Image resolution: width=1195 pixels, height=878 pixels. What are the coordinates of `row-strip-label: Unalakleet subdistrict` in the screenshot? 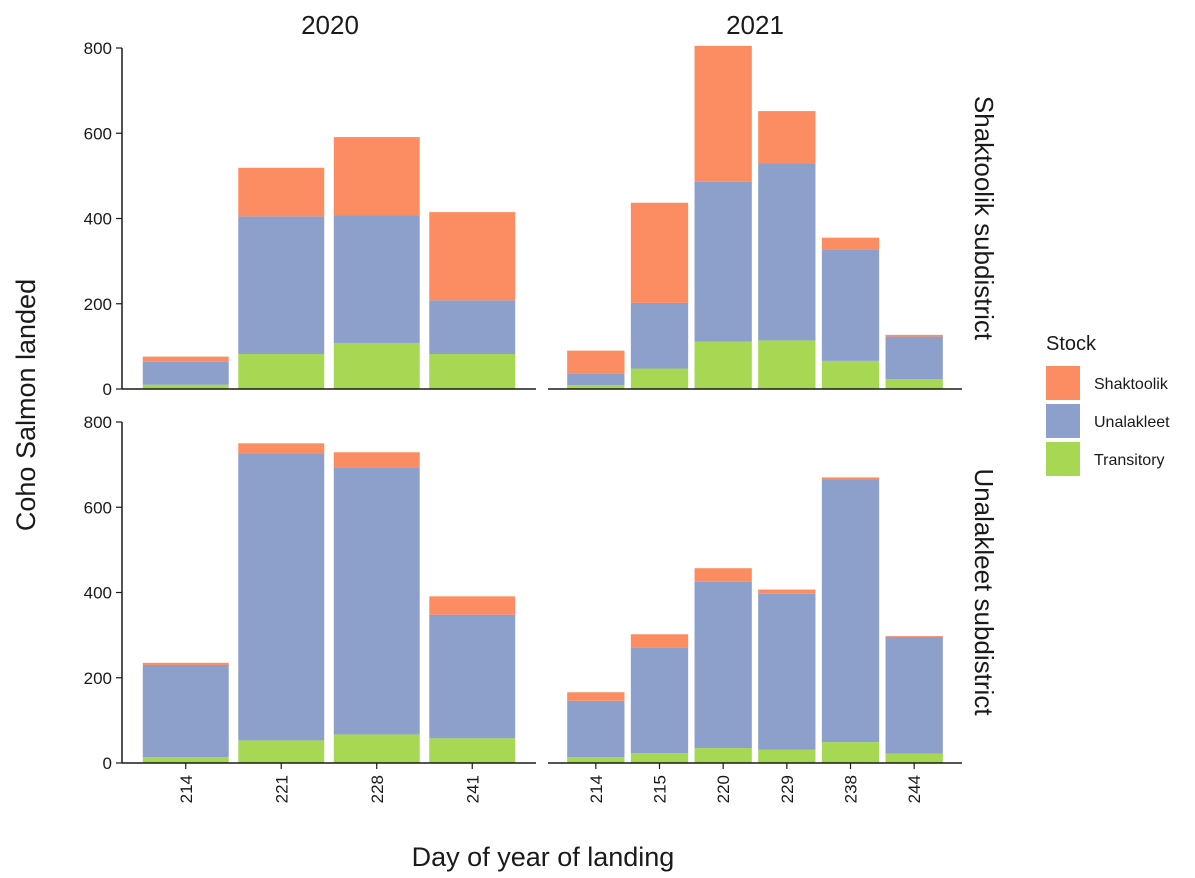 It's located at (984, 592).